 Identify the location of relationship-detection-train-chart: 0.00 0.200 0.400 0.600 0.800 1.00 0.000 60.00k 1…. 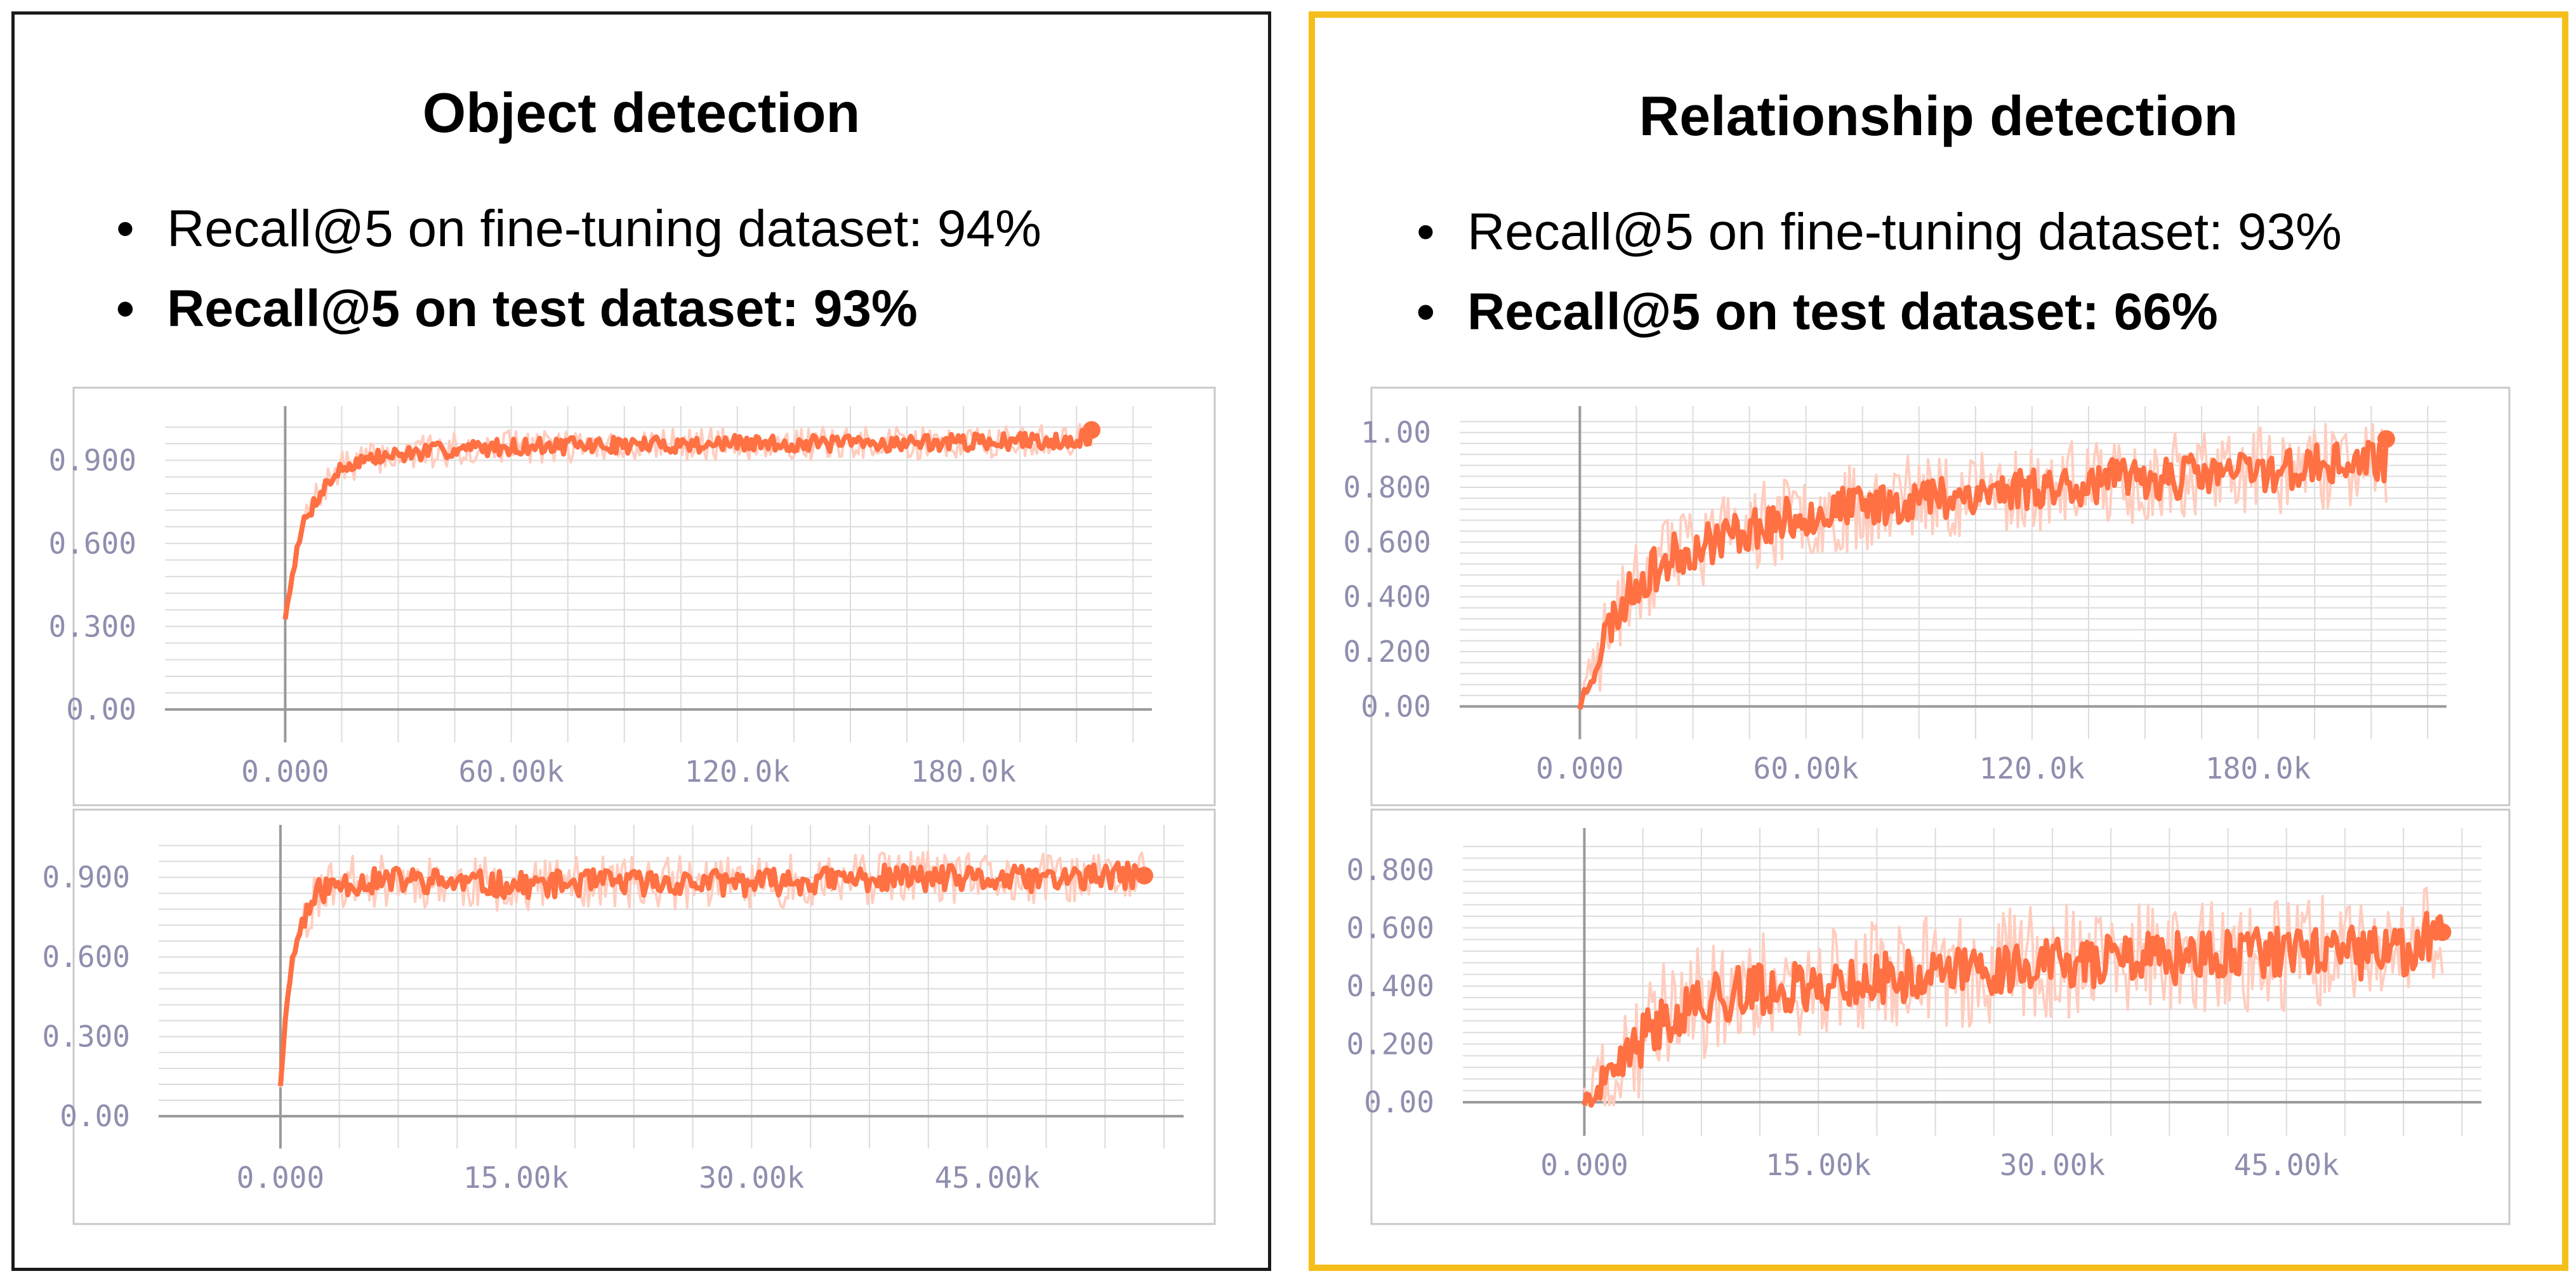
(1928, 596).